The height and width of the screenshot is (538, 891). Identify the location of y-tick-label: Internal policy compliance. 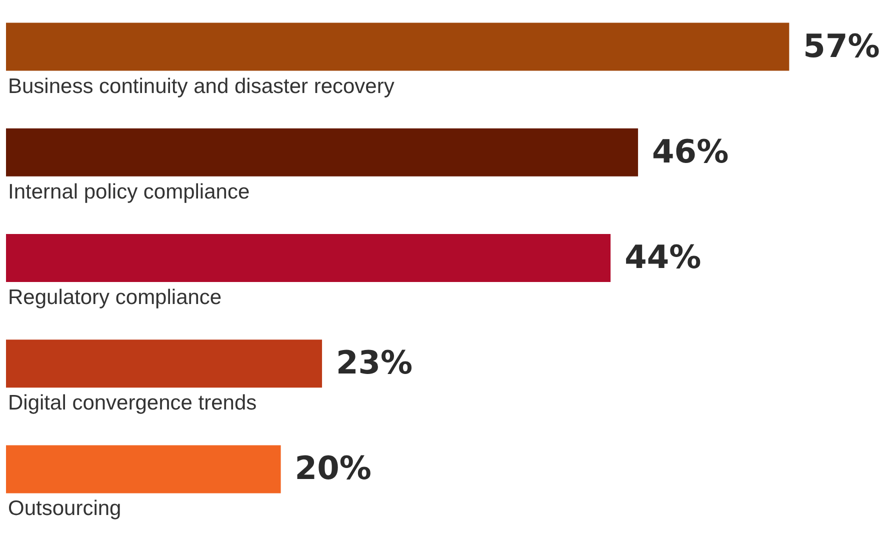
(129, 192).